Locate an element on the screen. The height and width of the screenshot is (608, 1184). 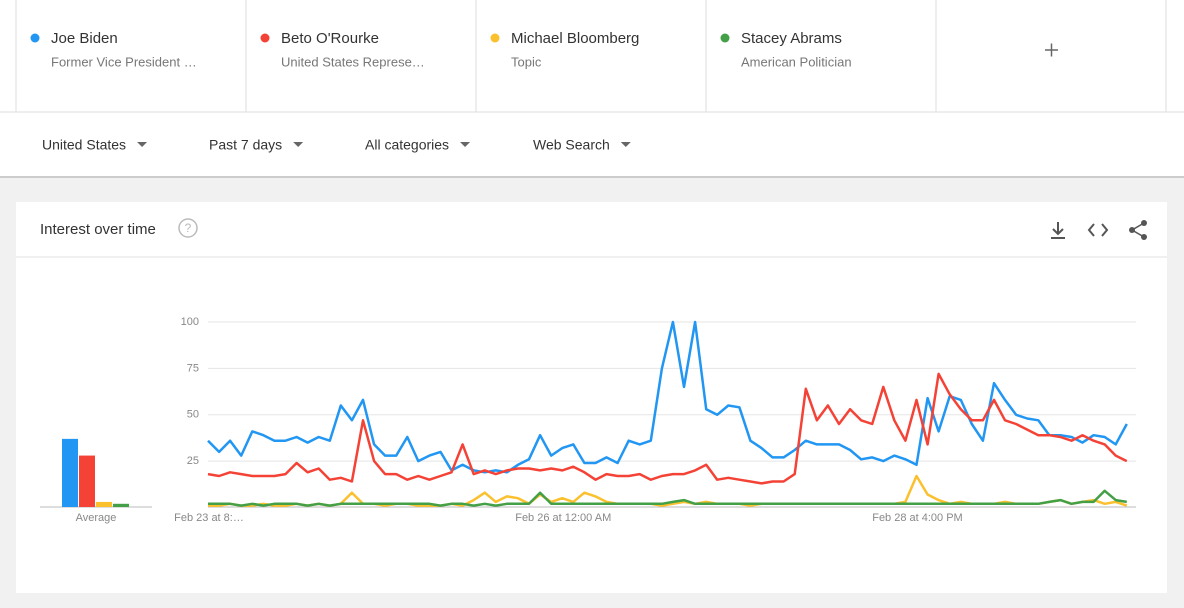
y-tick-label: 50 is located at coordinates (193, 415).